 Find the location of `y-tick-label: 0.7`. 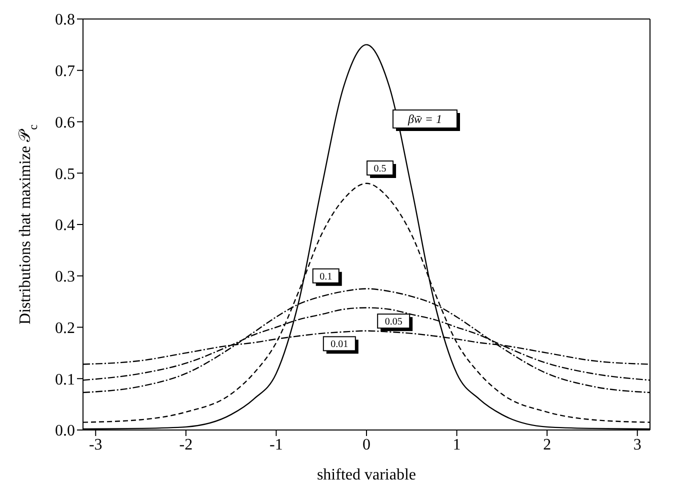

y-tick-label: 0.7 is located at coordinates (65, 71).